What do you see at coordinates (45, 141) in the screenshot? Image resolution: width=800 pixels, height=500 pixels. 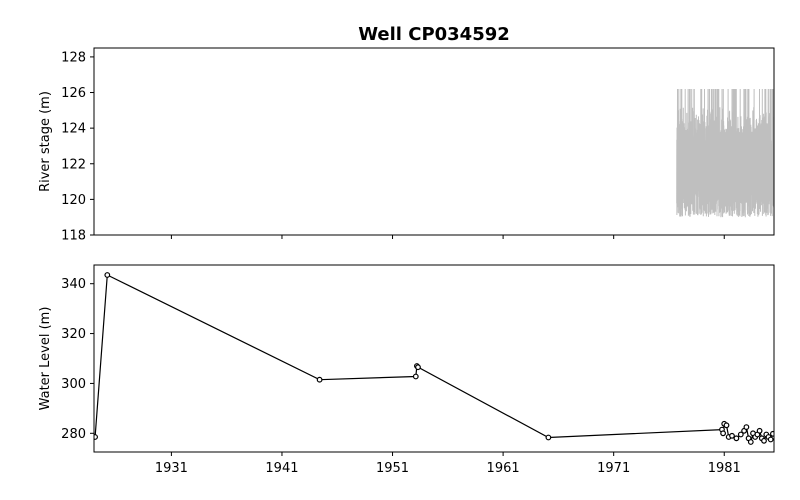 I see `river-stage-y-axis-label: River stage (m)` at bounding box center [45, 141].